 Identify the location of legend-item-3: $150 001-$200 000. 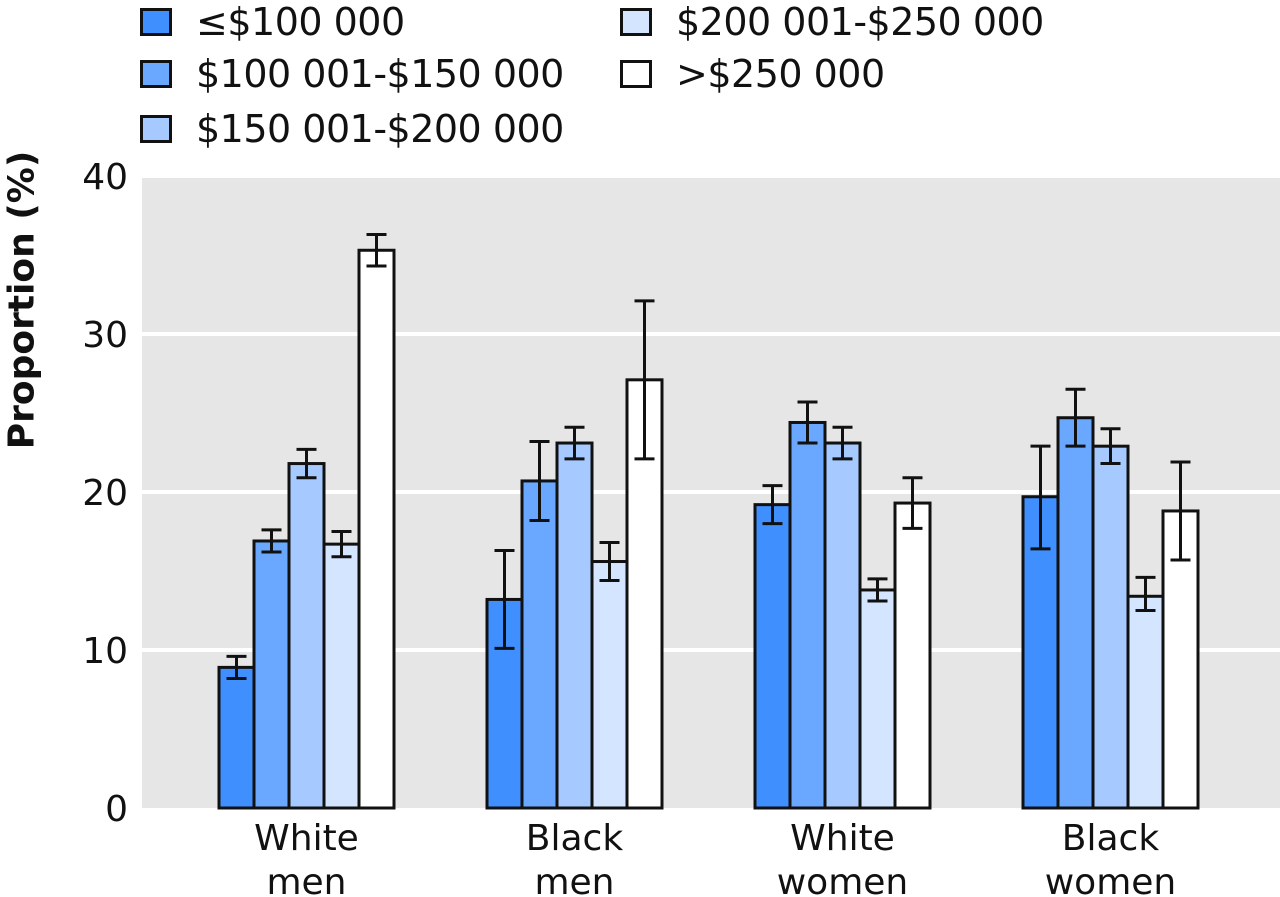
(352, 129).